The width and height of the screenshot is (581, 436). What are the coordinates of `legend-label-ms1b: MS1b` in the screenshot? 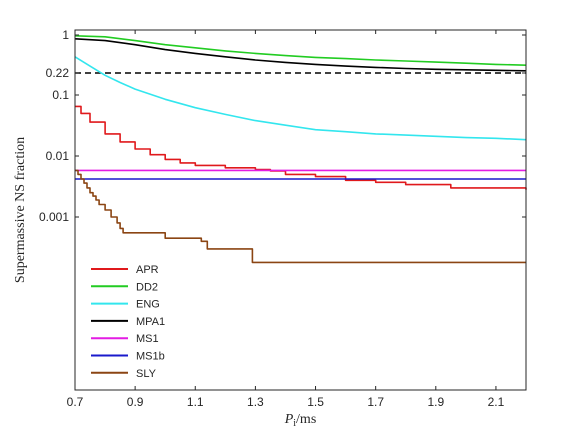 It's located at (150, 357).